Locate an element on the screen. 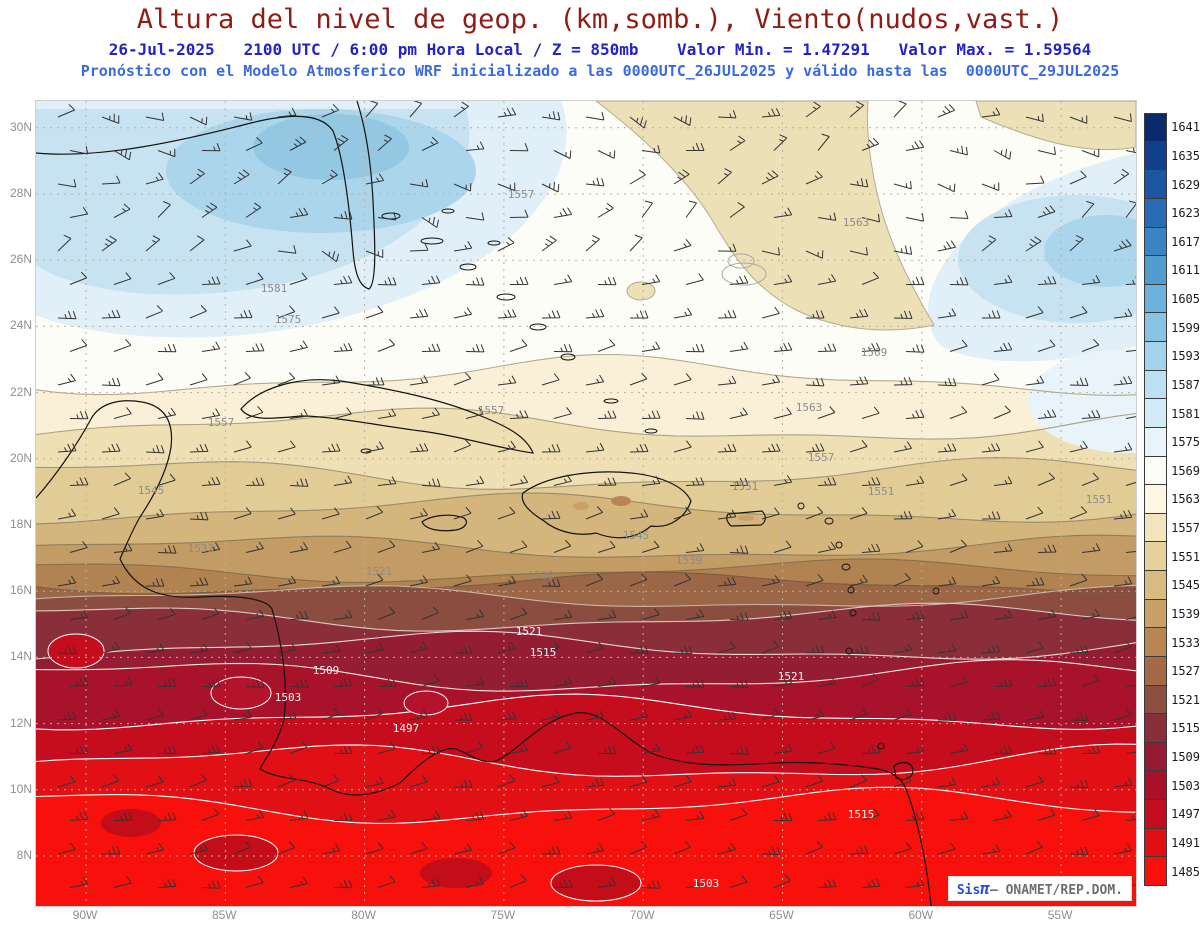 The height and width of the screenshot is (927, 1200). colorbar-row: 1563 is located at coordinates (1172, 499).